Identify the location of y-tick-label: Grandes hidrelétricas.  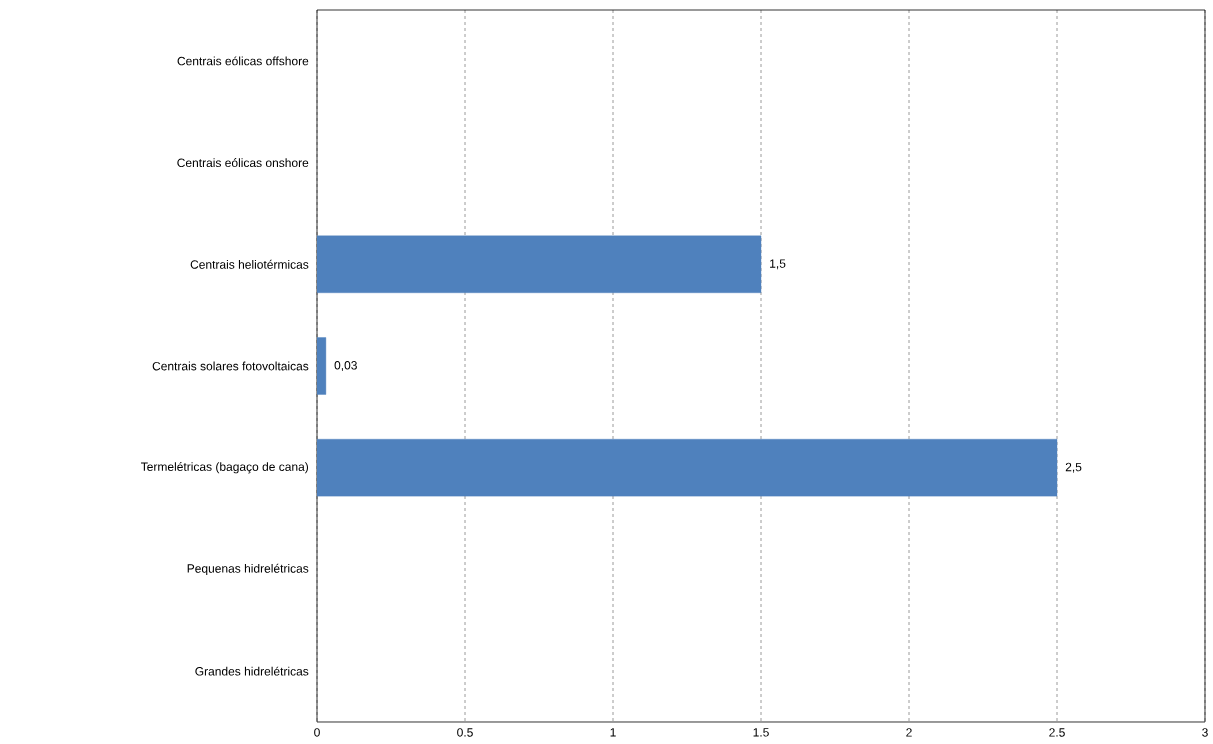
(252, 671).